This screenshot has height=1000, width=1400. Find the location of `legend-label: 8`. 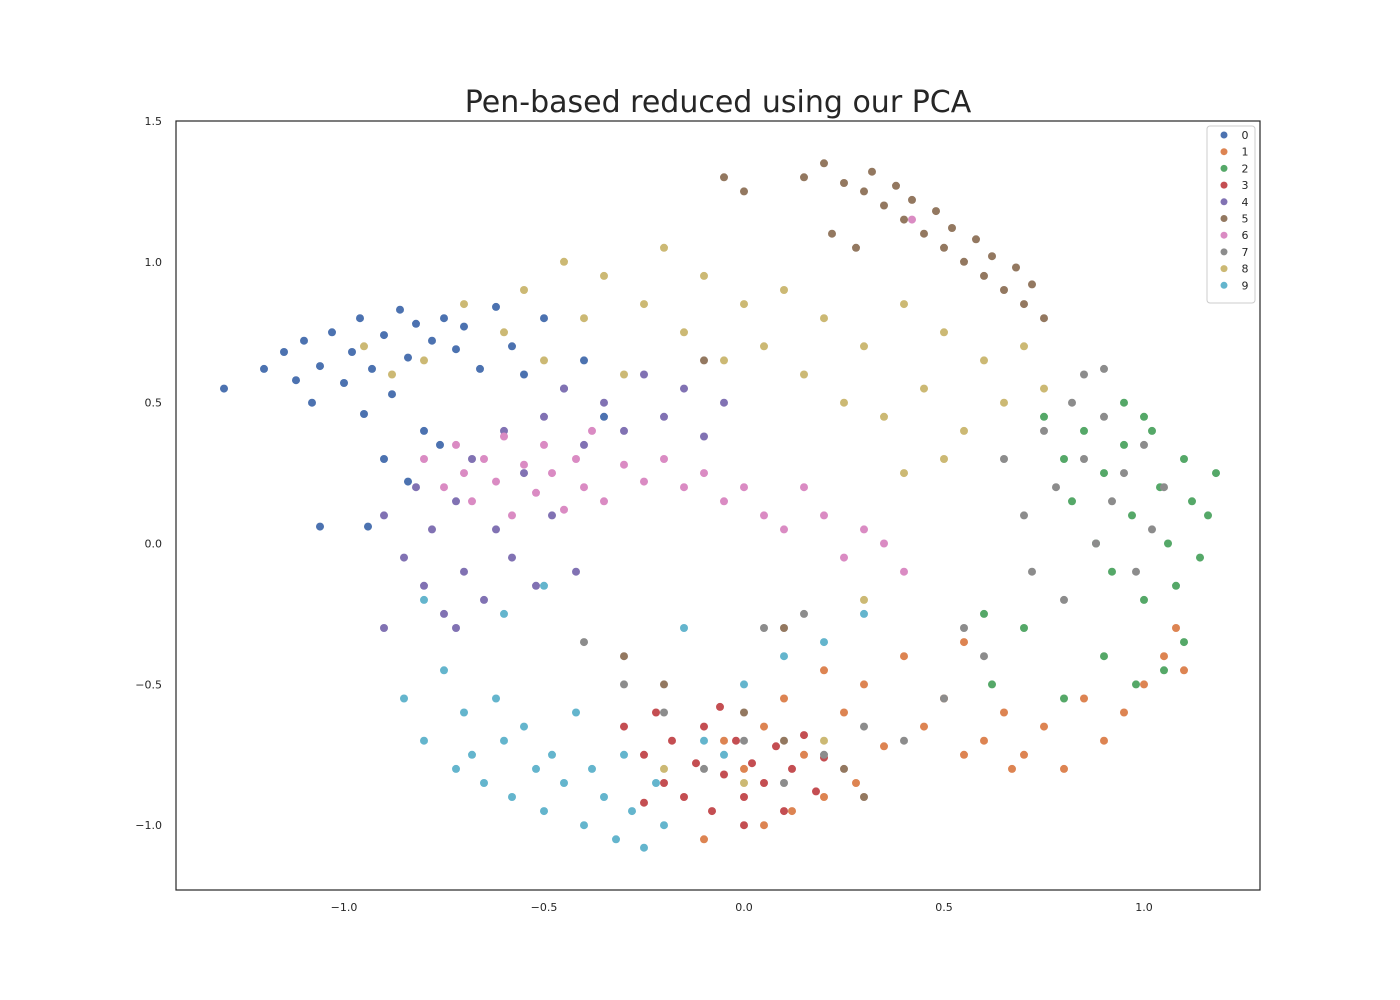

legend-label: 8 is located at coordinates (1245, 269).